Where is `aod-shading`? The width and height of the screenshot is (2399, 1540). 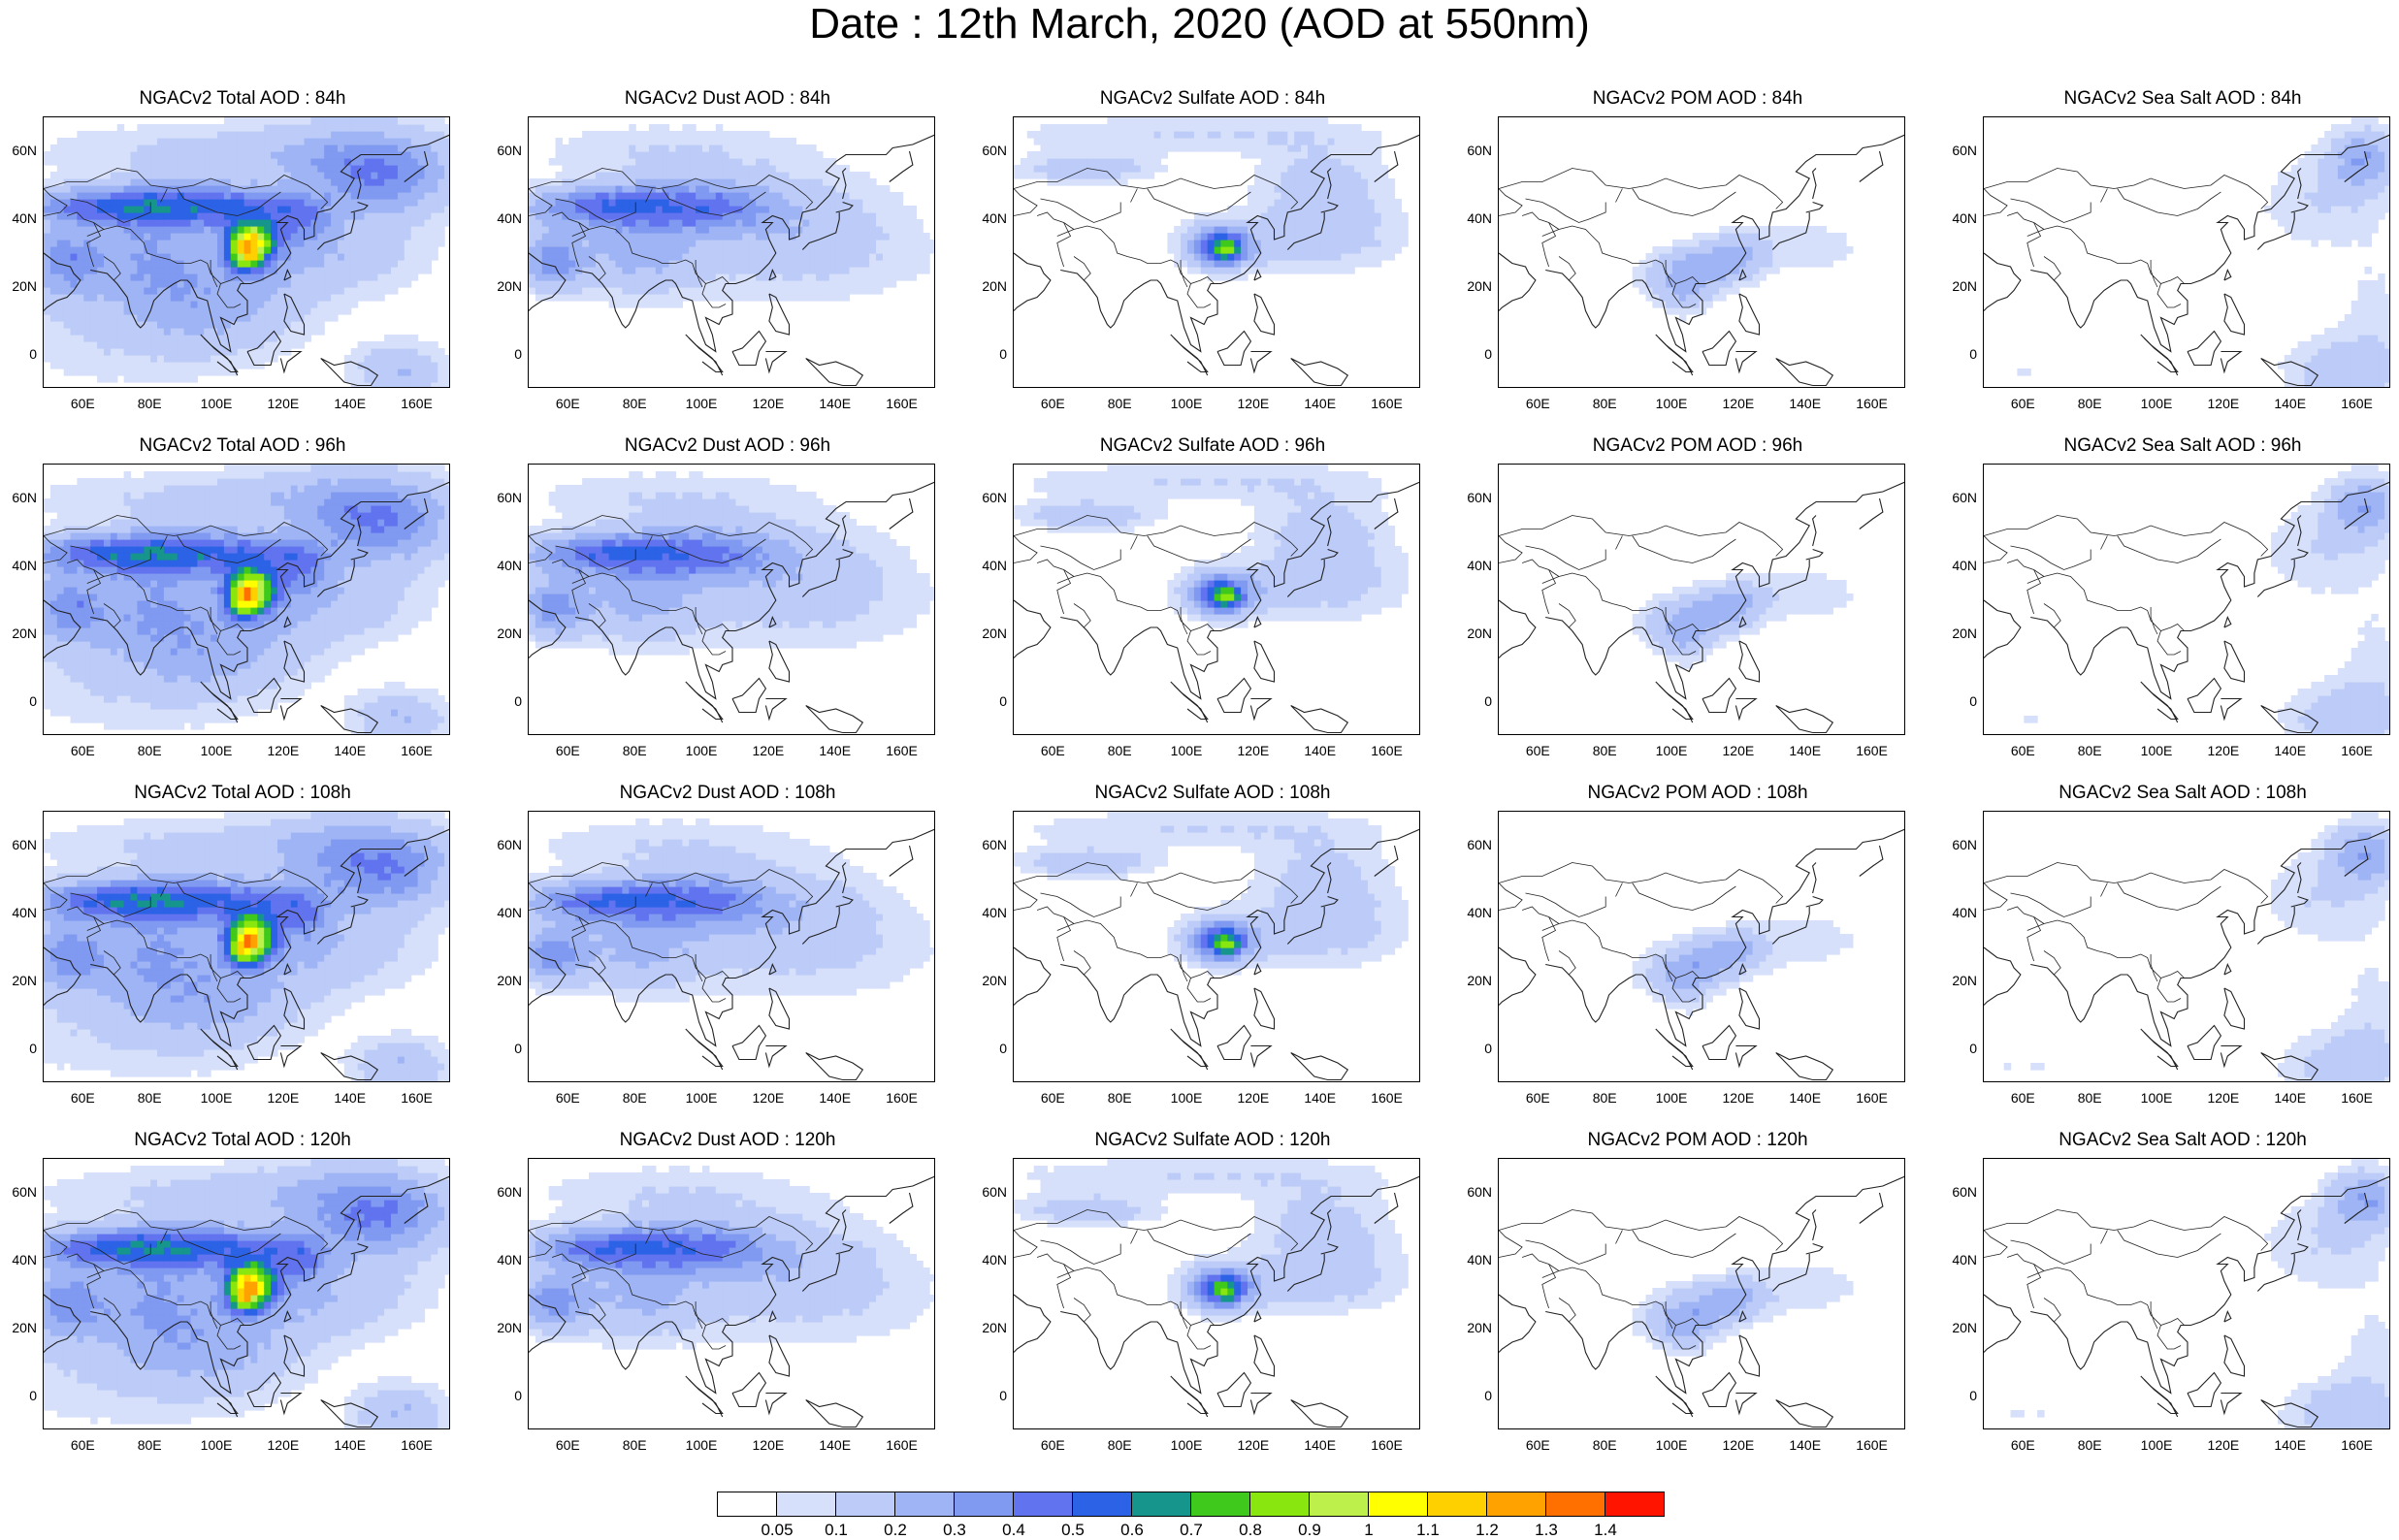
aod-shading is located at coordinates (1212, 546).